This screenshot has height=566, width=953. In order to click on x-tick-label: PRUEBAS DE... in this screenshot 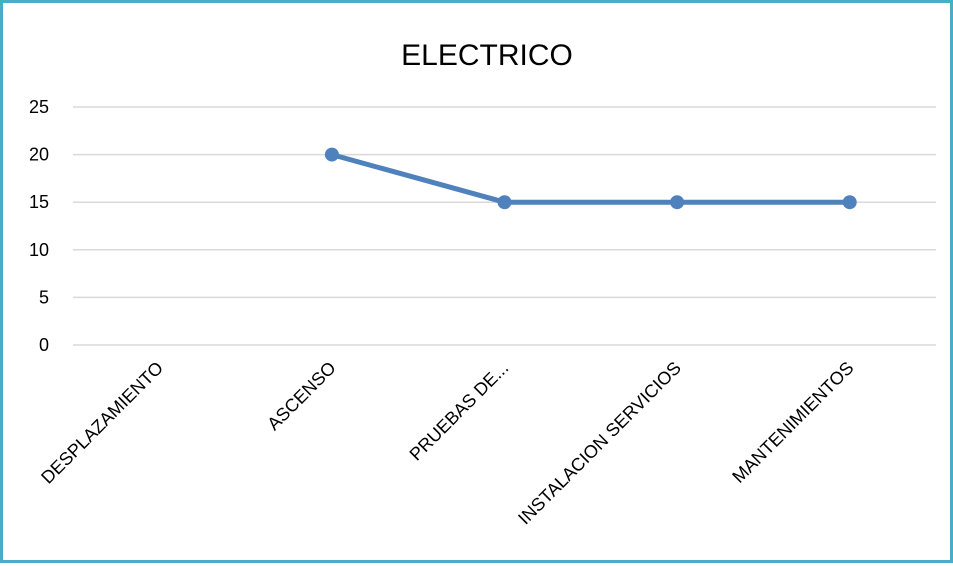, I will do `click(459, 411)`.